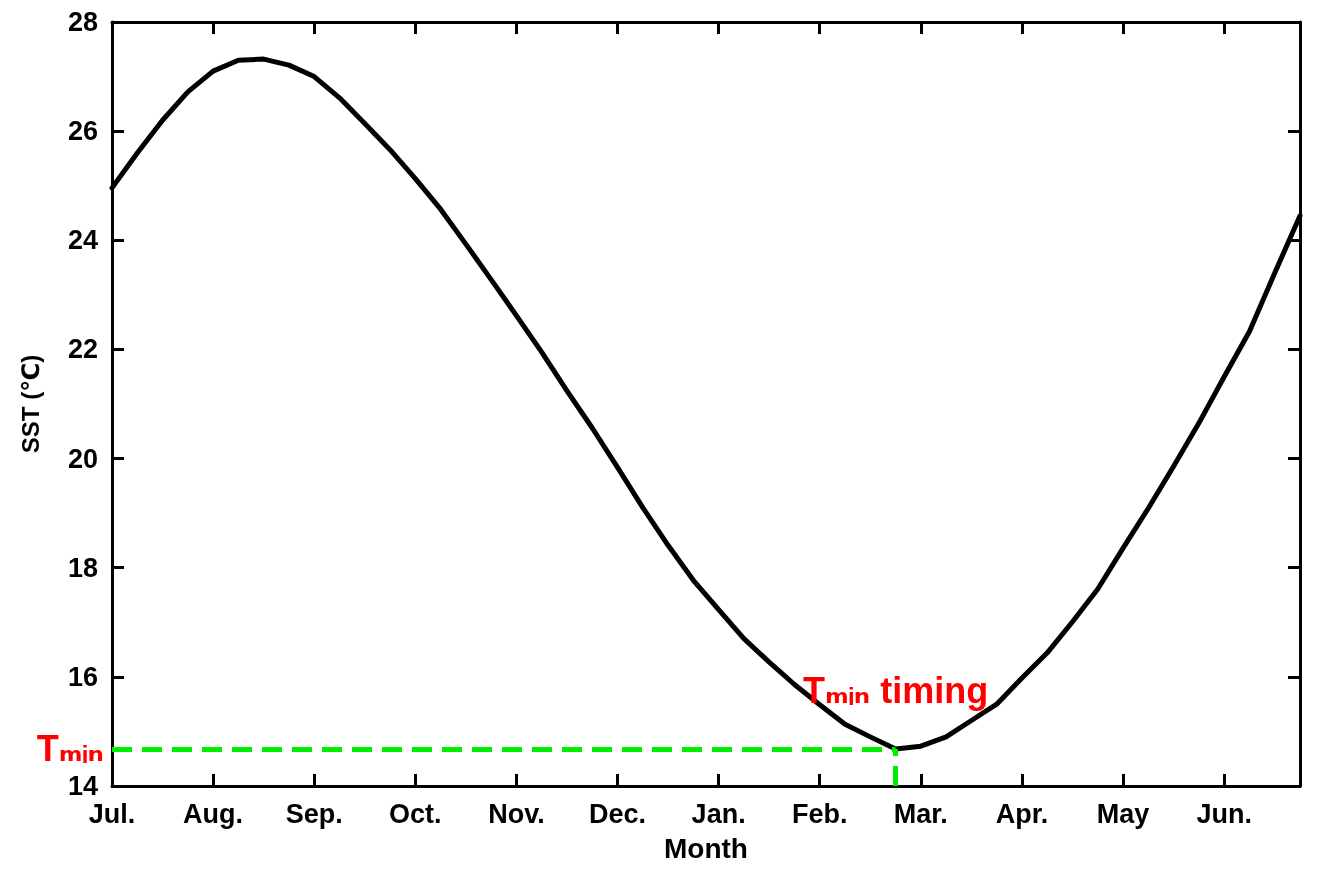  I want to click on x-tick-label: Mar., so click(920, 813).